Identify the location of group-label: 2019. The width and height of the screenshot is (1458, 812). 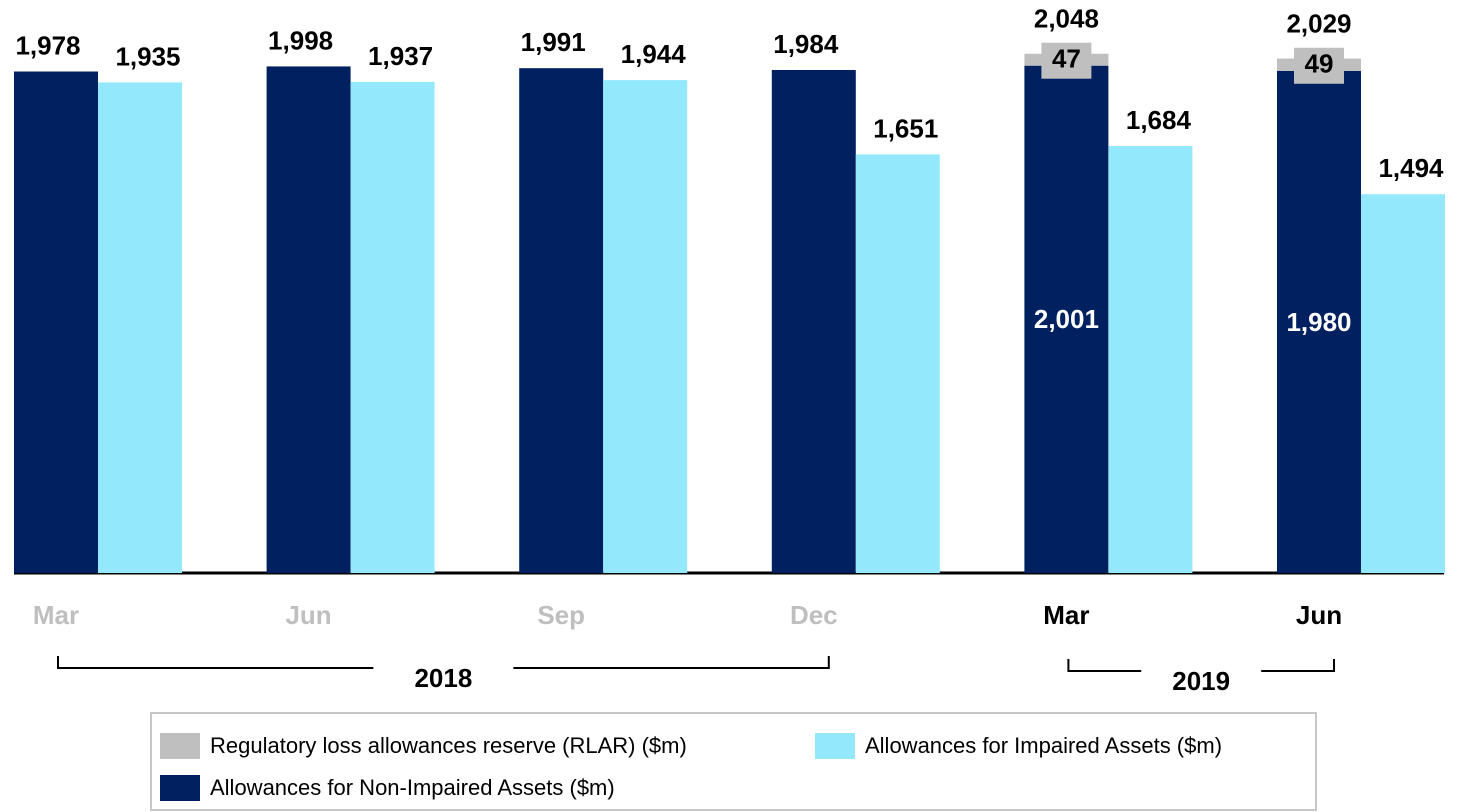
(1201, 681).